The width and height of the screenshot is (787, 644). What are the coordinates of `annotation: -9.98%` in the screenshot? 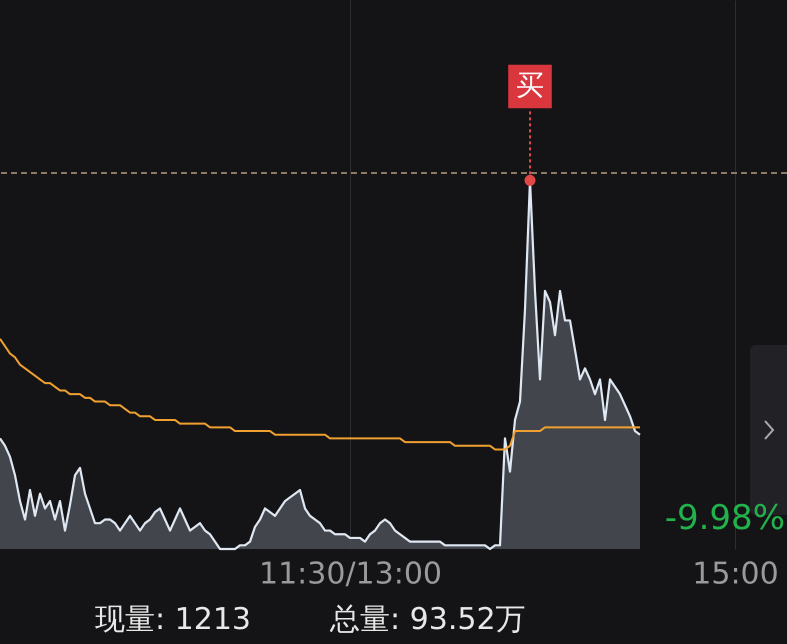 It's located at (724, 518).